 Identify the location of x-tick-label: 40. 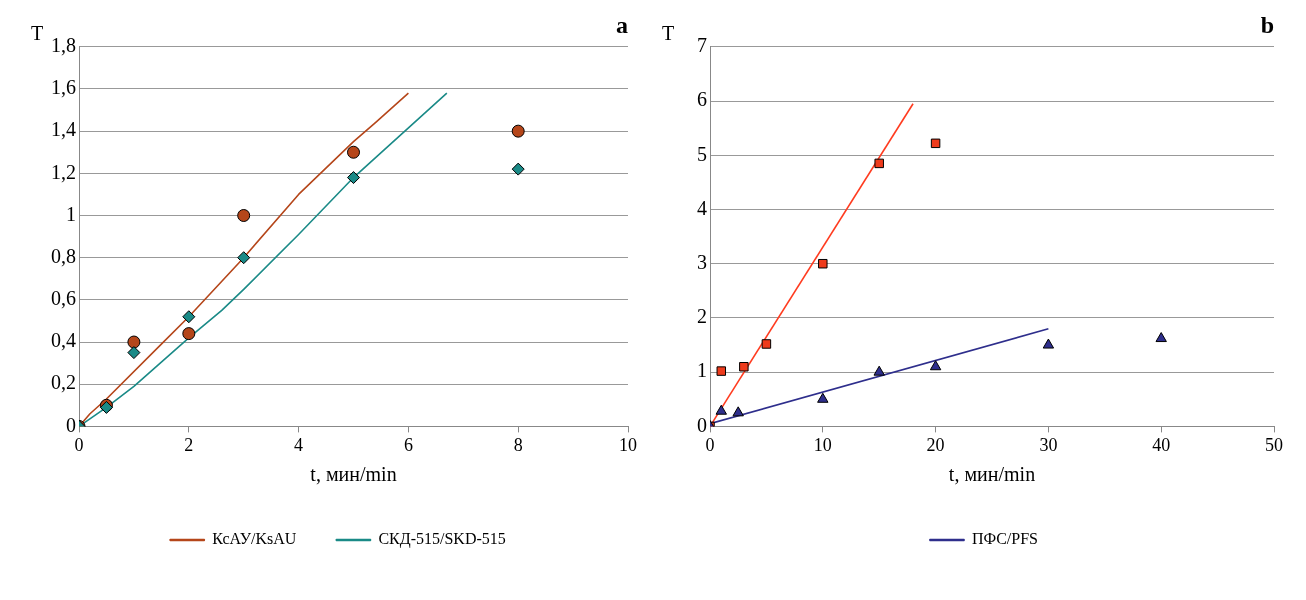
(1161, 444).